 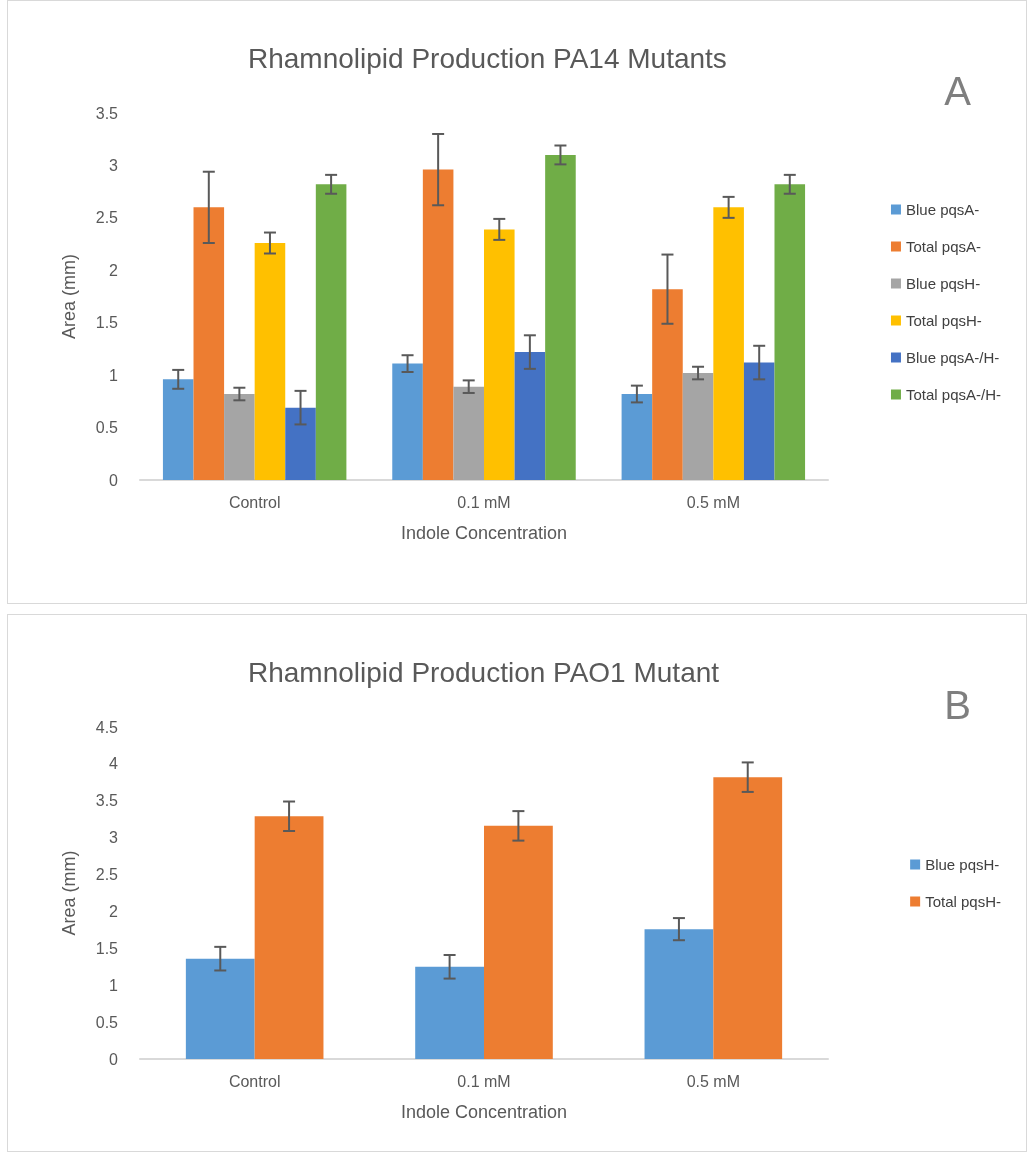 What do you see at coordinates (487, 58) in the screenshot?
I see `chart-title: Rhamnolipid Production PA14 Mutants` at bounding box center [487, 58].